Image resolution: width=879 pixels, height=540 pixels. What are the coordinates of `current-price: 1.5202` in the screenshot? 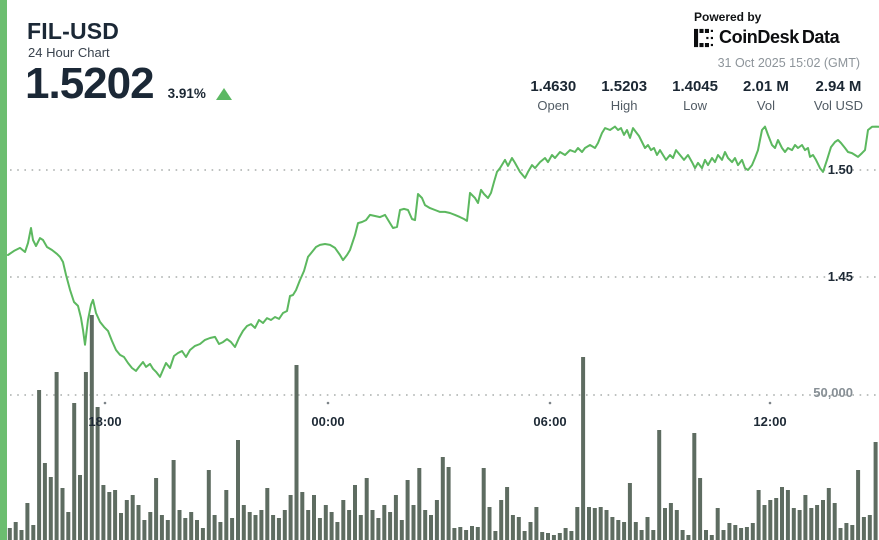 It's located at (90, 83).